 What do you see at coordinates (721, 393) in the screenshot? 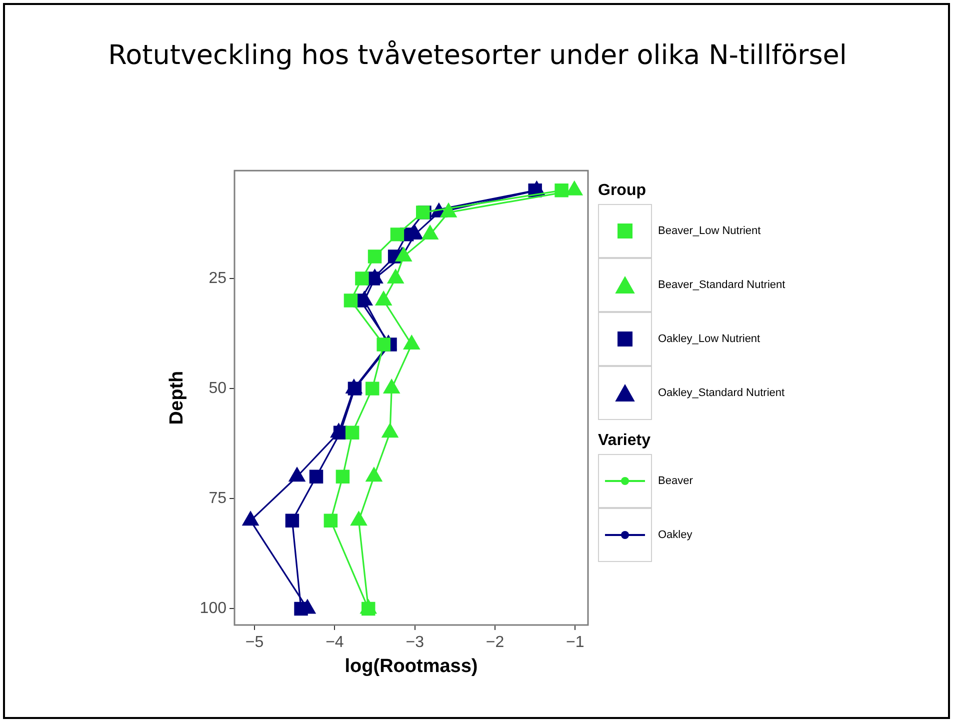
I see `legend-label: Oakley_Standard Nutrient` at bounding box center [721, 393].